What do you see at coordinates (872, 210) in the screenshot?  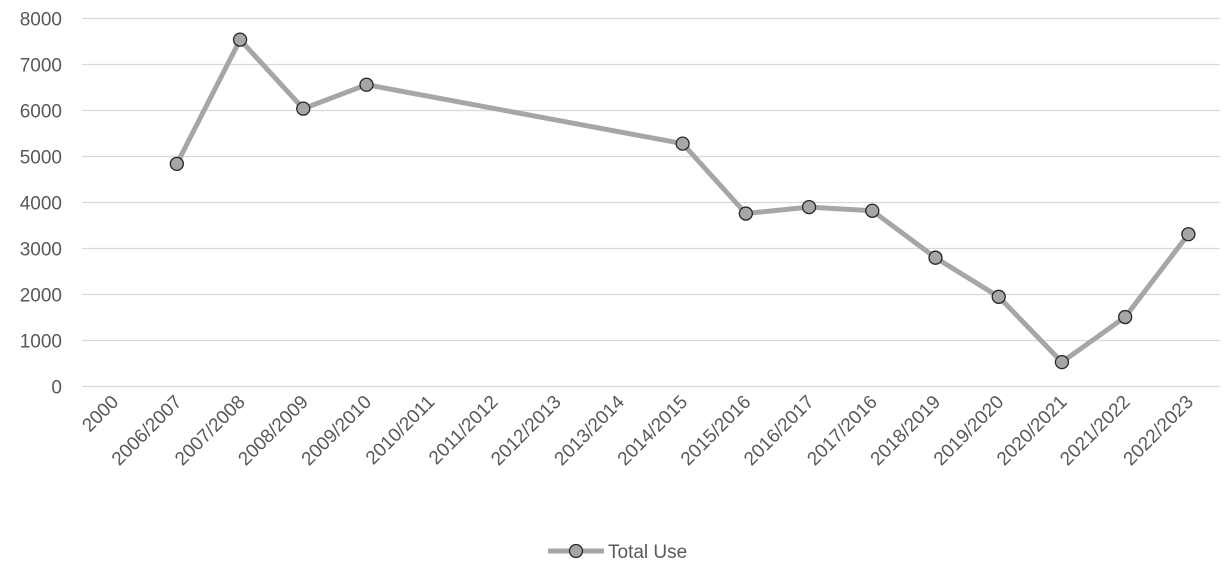 I see `data-point-2017-2016` at bounding box center [872, 210].